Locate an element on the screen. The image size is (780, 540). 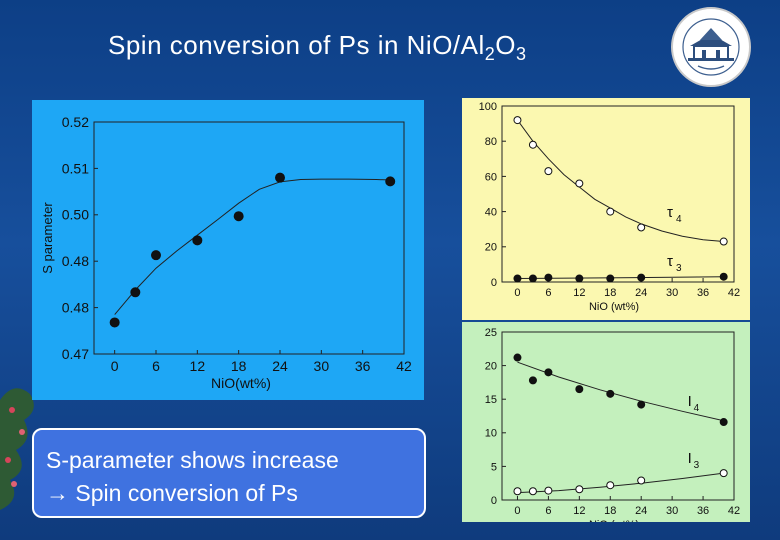
i4-symbol: I is located at coordinates (690, 401).